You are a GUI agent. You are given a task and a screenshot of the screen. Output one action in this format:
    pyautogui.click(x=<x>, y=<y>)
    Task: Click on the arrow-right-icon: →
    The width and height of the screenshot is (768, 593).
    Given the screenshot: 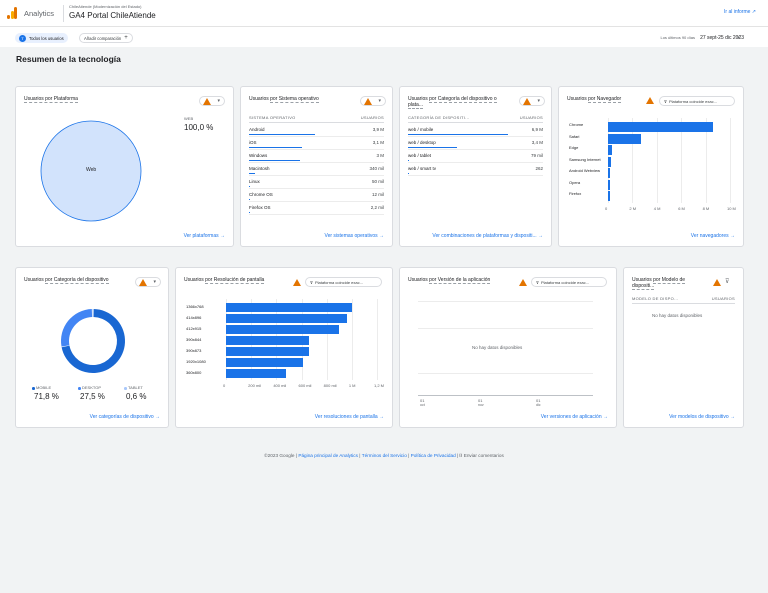 What is the action you would take?
    pyautogui.click(x=605, y=417)
    